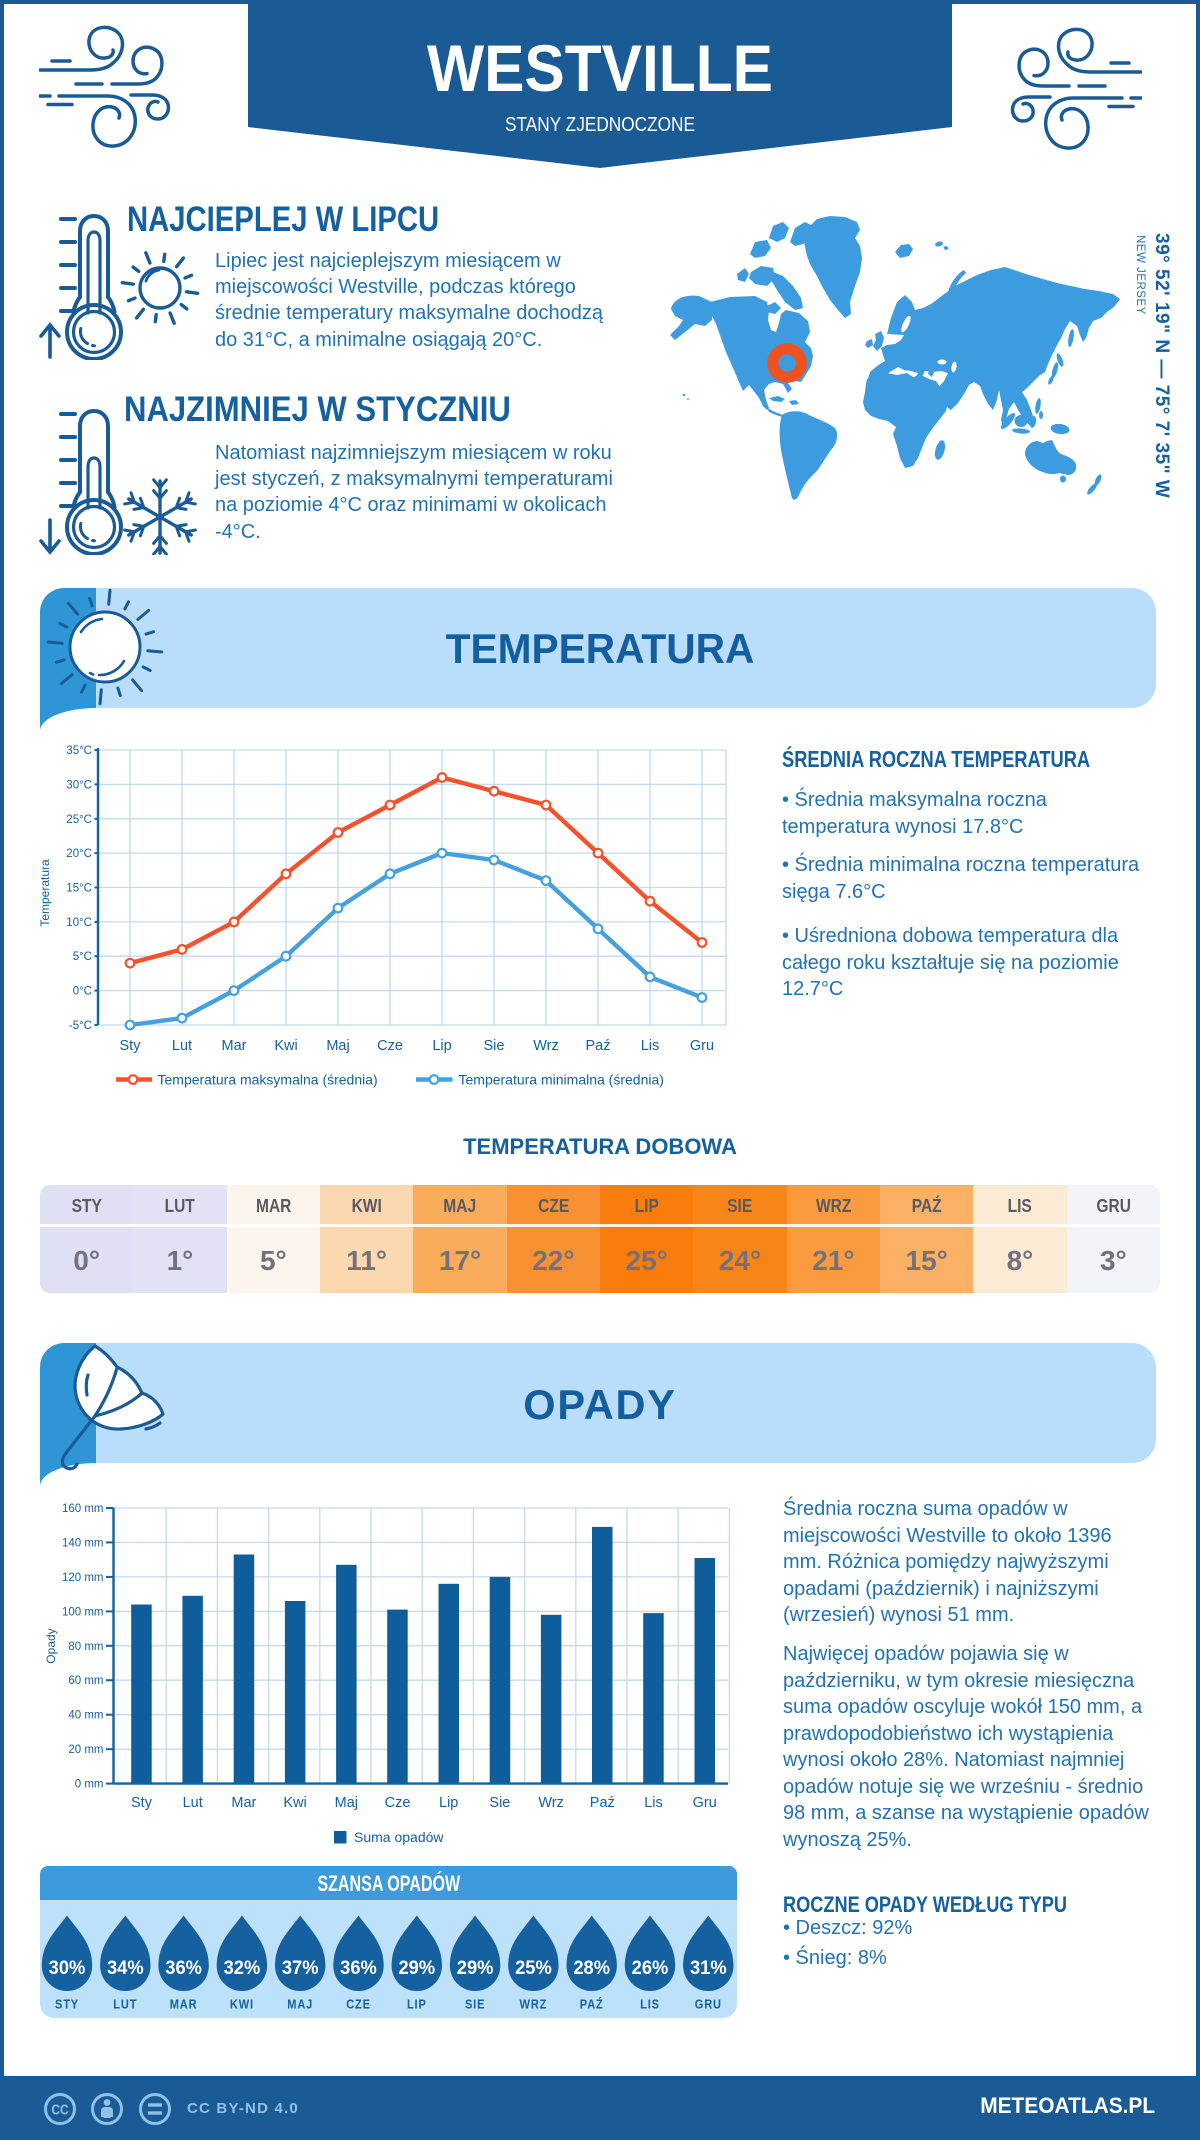  I want to click on svg-text: 30%, so click(67, 1969).